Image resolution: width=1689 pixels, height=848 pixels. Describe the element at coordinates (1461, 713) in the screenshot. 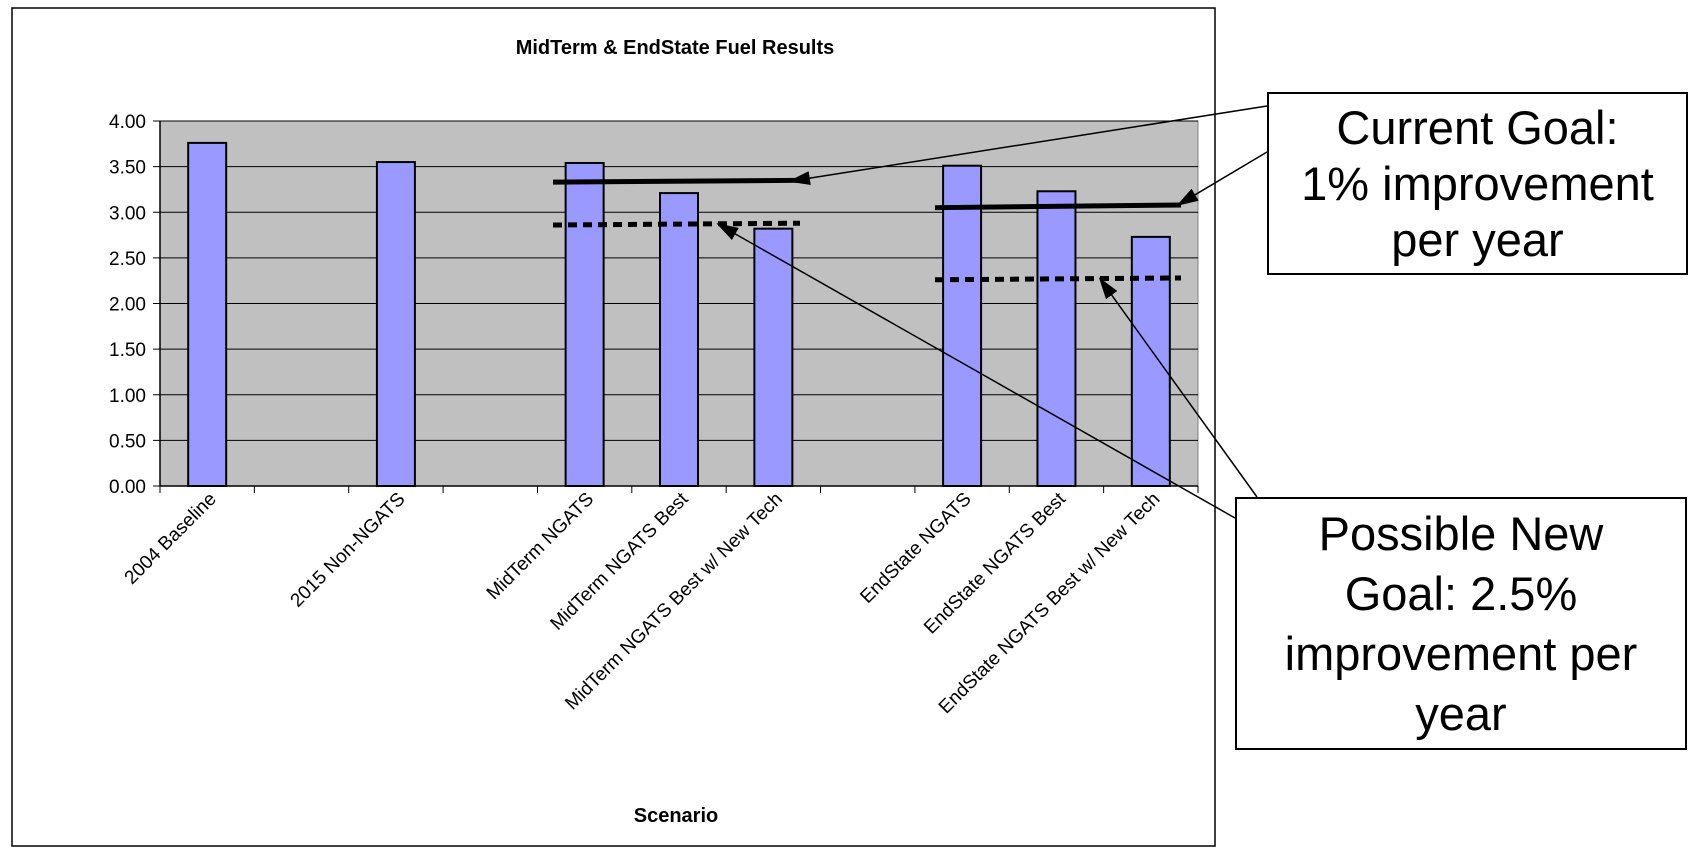

I see `new-goal-line-4: year` at that location.